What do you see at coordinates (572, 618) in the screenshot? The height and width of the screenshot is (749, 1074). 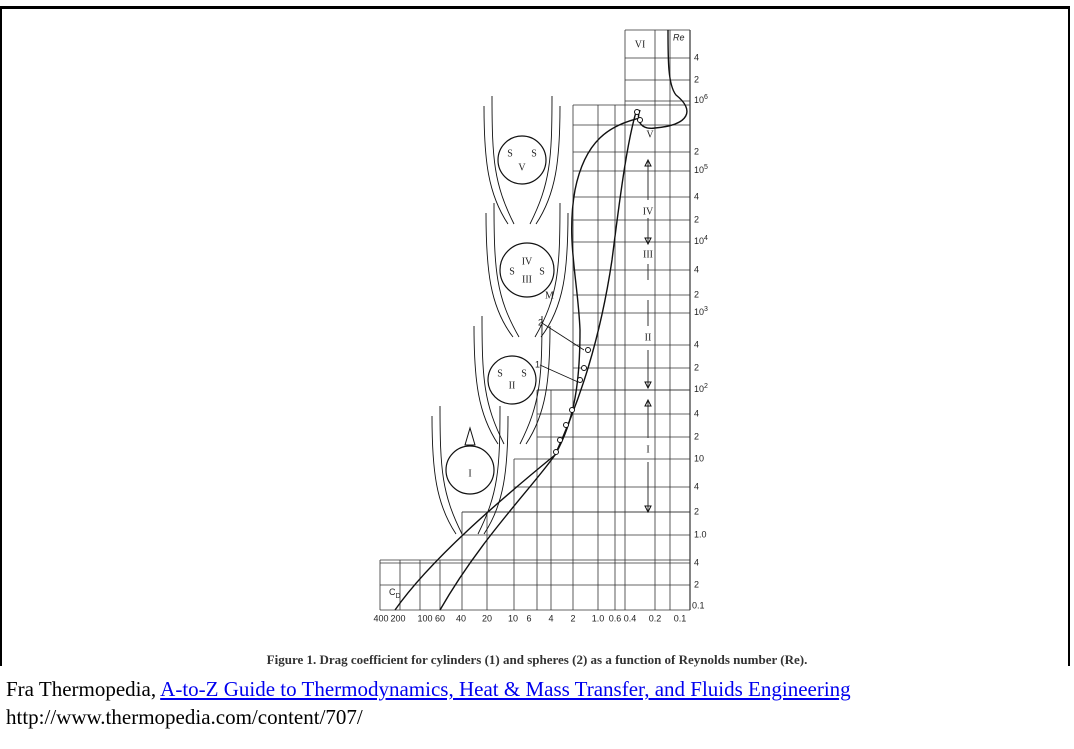 I see `cd-tick-label: 2` at bounding box center [572, 618].